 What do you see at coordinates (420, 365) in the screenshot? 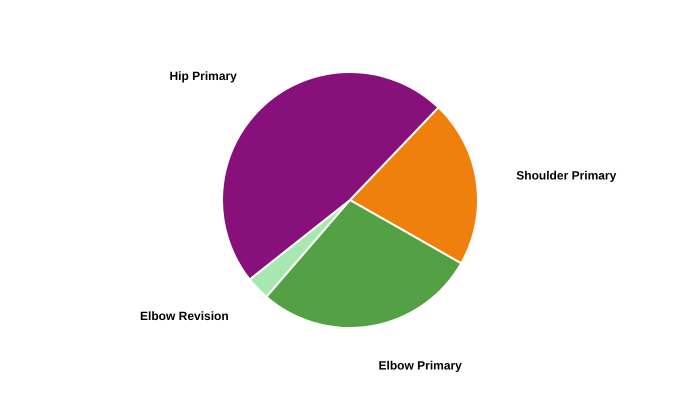
I see `slice-label: Elbow Primary` at bounding box center [420, 365].